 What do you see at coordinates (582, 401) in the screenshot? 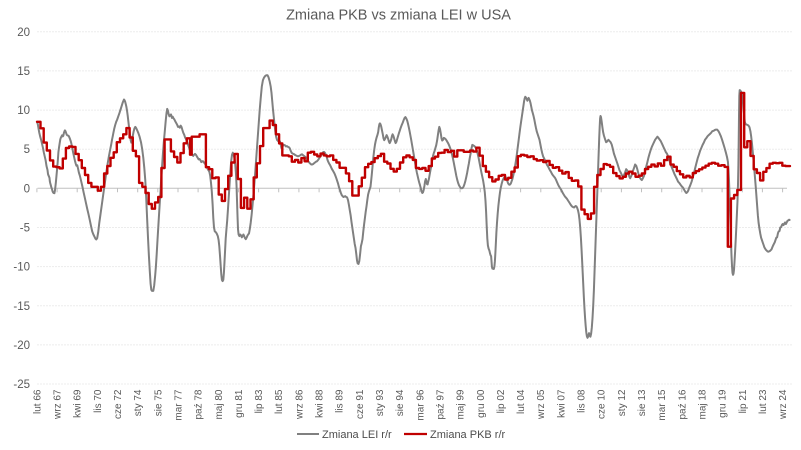
I see `svg-text: lis 08` at bounding box center [582, 401].